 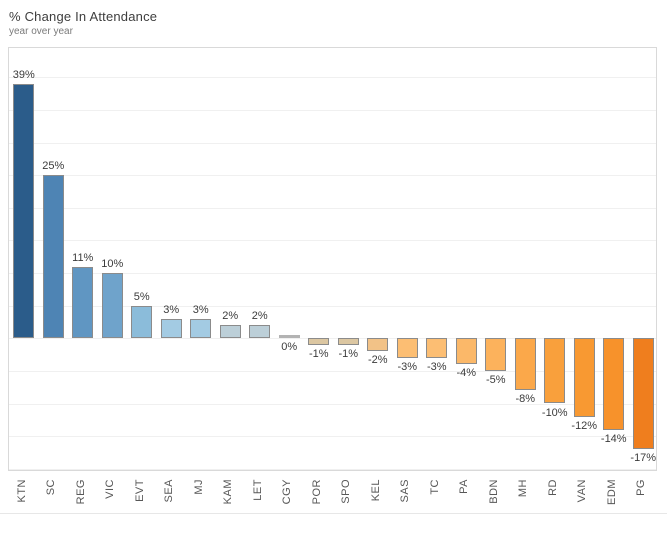 I want to click on x-axis-label-cgy: CGY, so click(x=287, y=492).